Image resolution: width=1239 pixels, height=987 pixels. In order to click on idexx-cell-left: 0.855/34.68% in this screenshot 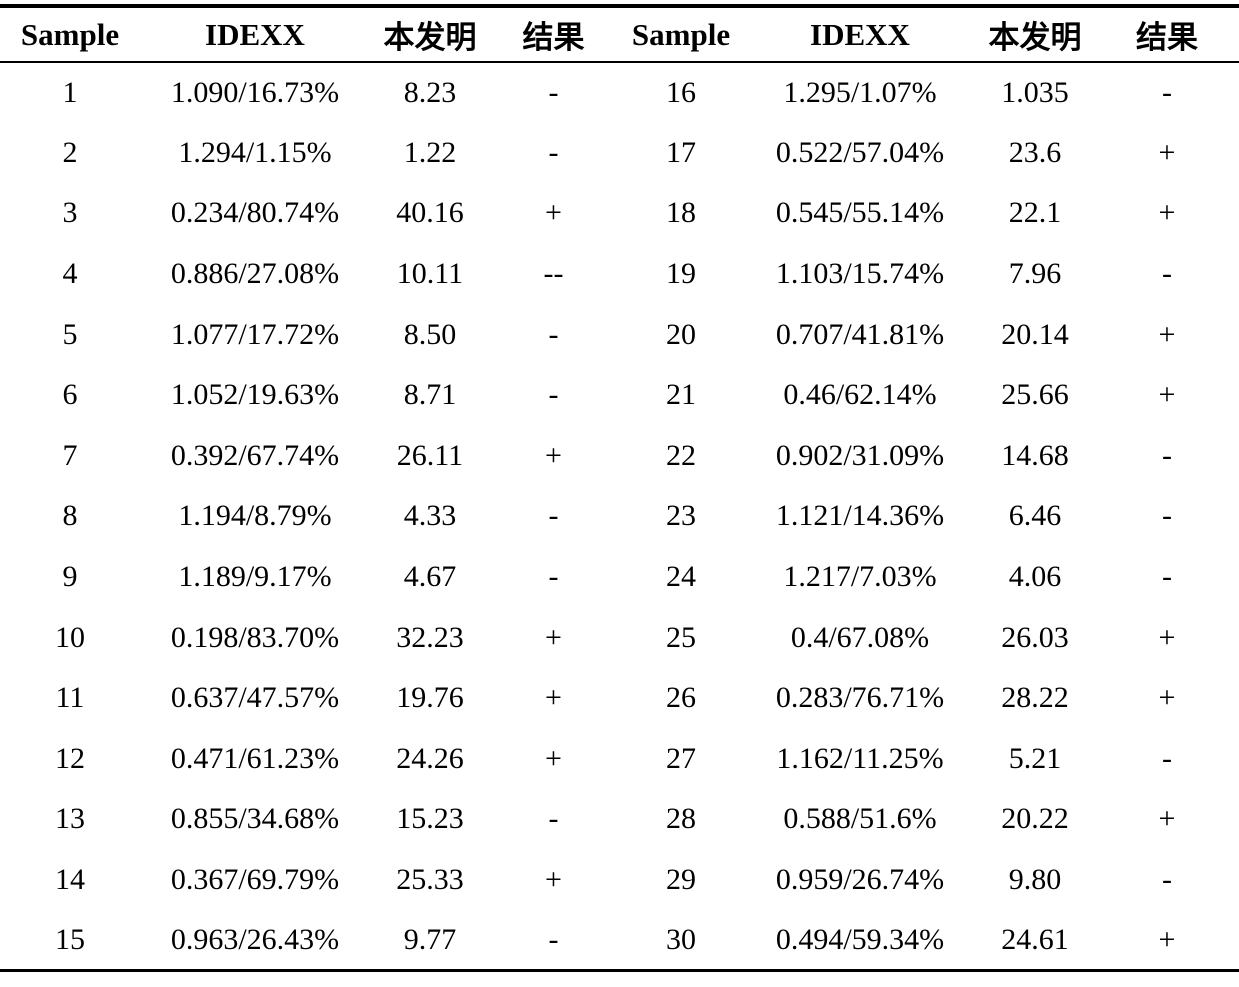, I will do `click(255, 819)`.